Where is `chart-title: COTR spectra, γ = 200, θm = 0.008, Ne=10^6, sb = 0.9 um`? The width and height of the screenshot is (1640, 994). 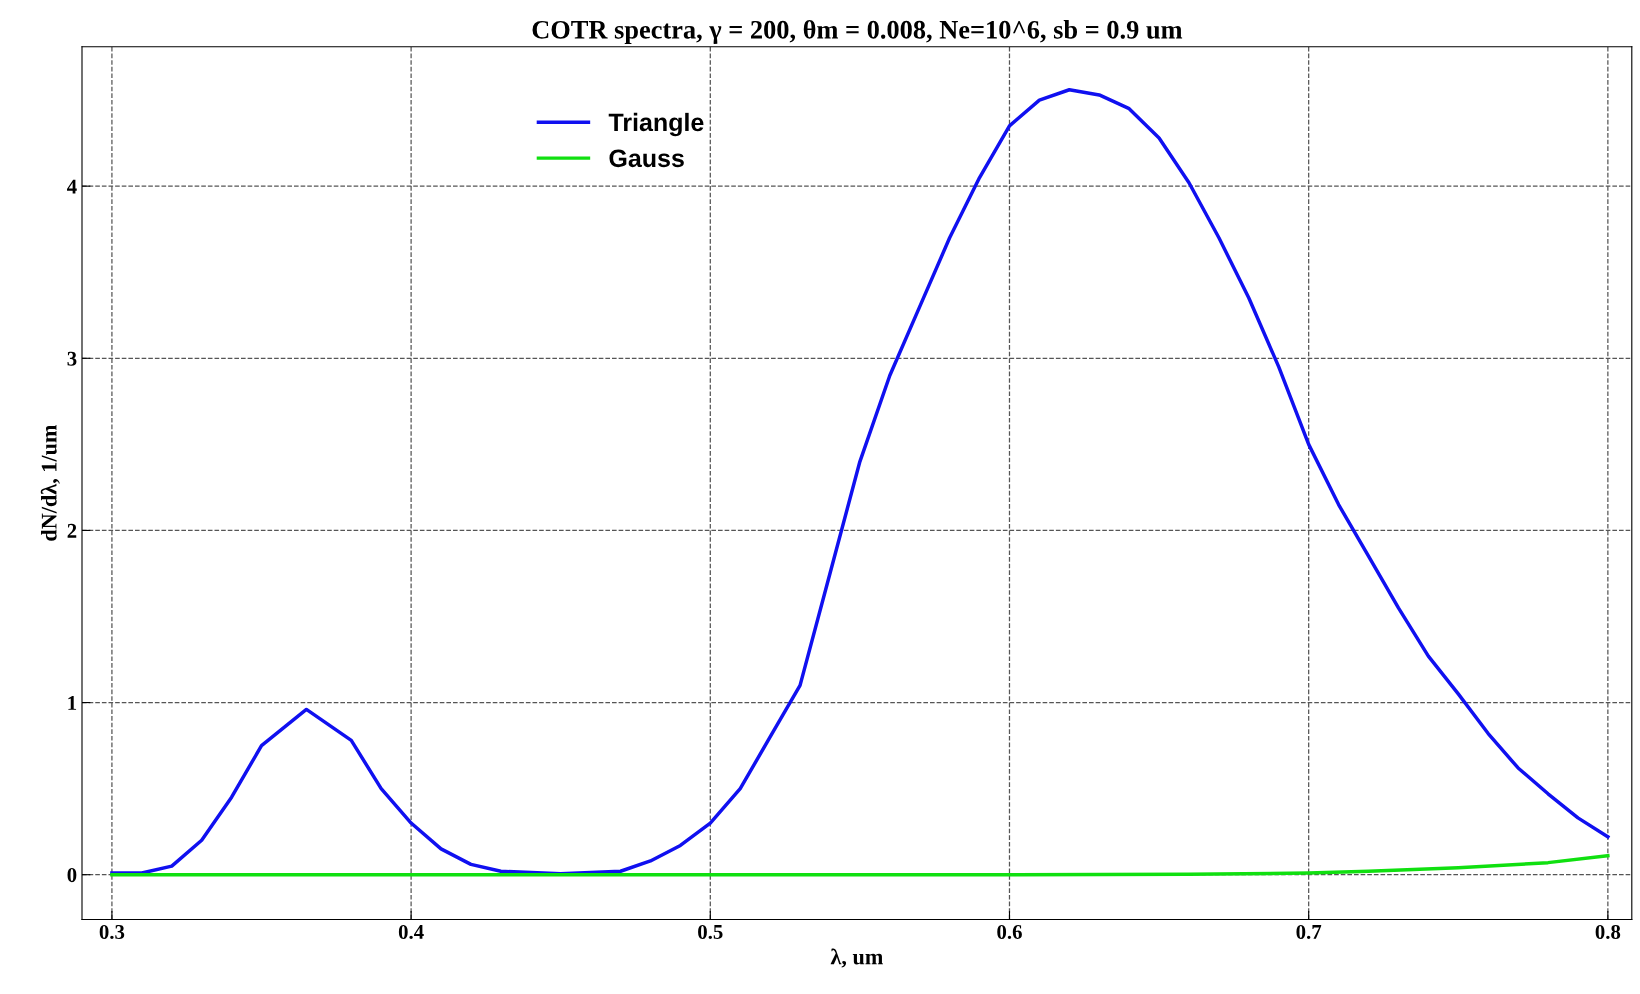
chart-title: COTR spectra, γ = 200, θm = 0.008, Ne=10^6, sb = 0.9 um is located at coordinates (857, 31).